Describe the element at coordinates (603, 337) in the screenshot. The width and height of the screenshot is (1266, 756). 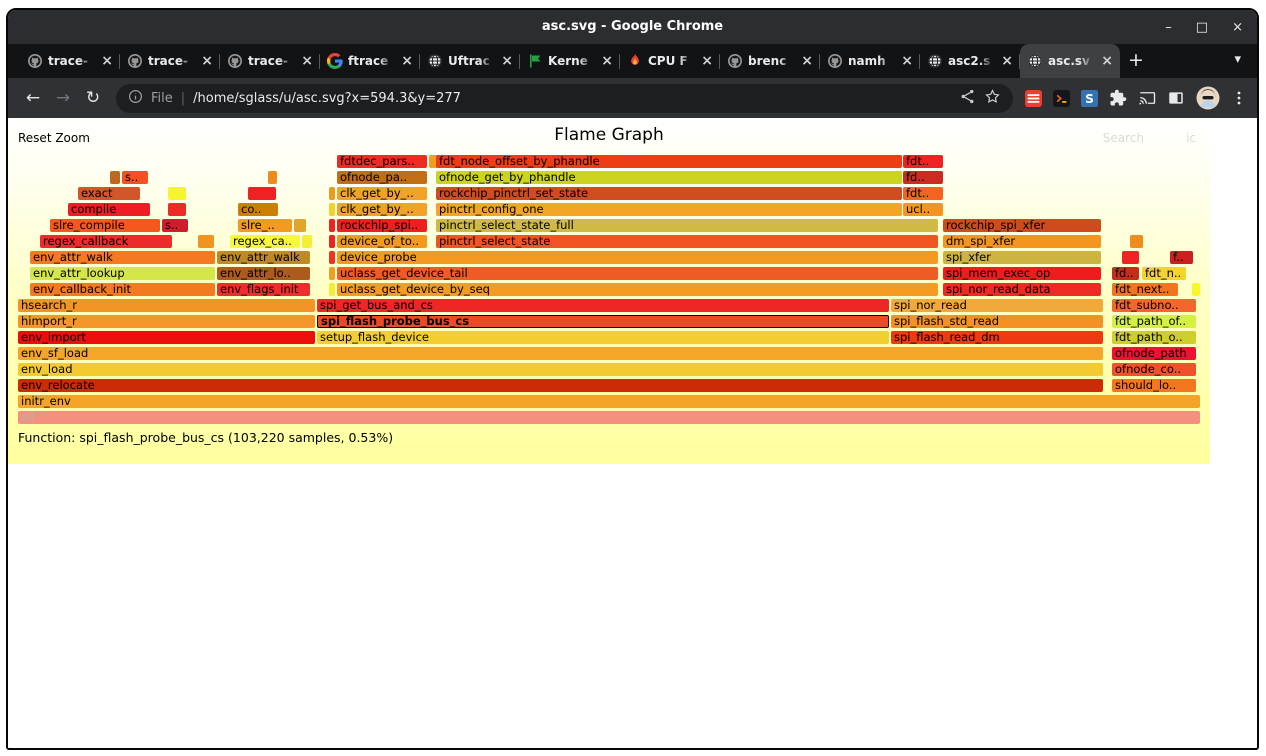
I see `flame-frame-setup-flash-device: setup_flash_device` at that location.